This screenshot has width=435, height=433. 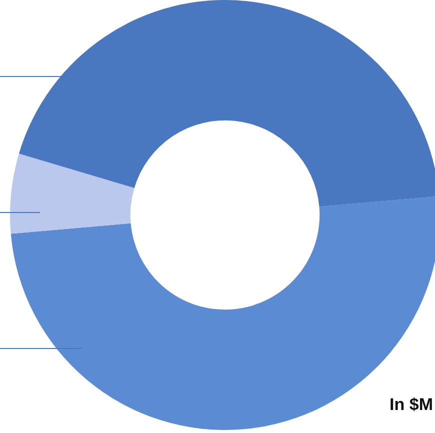 I want to click on text: In $M, so click(x=411, y=405).